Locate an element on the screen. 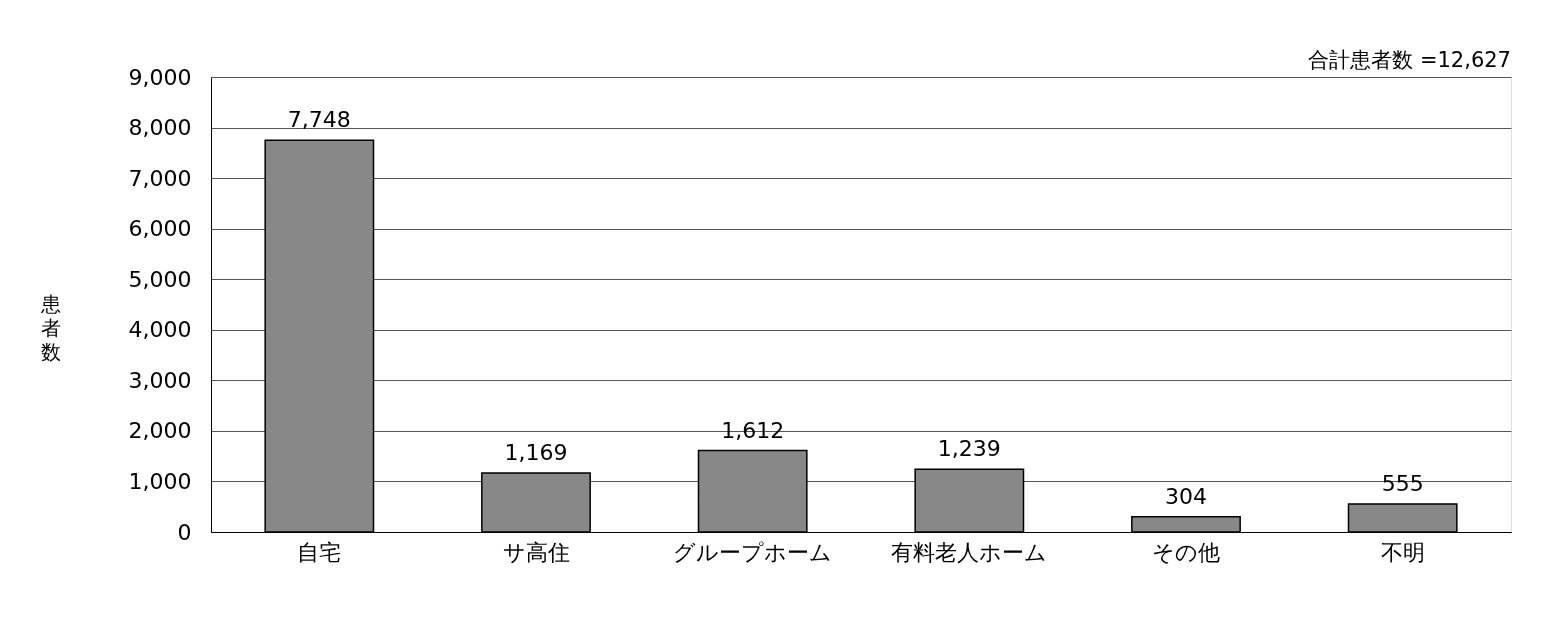 This screenshot has width=1546, height=632. y-tick-label: 1,000 is located at coordinates (160, 481).